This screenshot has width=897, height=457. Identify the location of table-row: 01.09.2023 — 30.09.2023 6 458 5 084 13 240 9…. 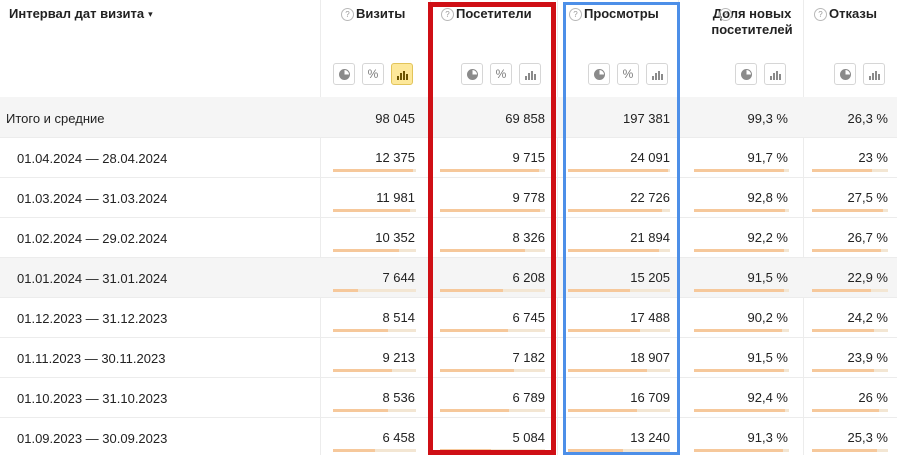
(448, 437).